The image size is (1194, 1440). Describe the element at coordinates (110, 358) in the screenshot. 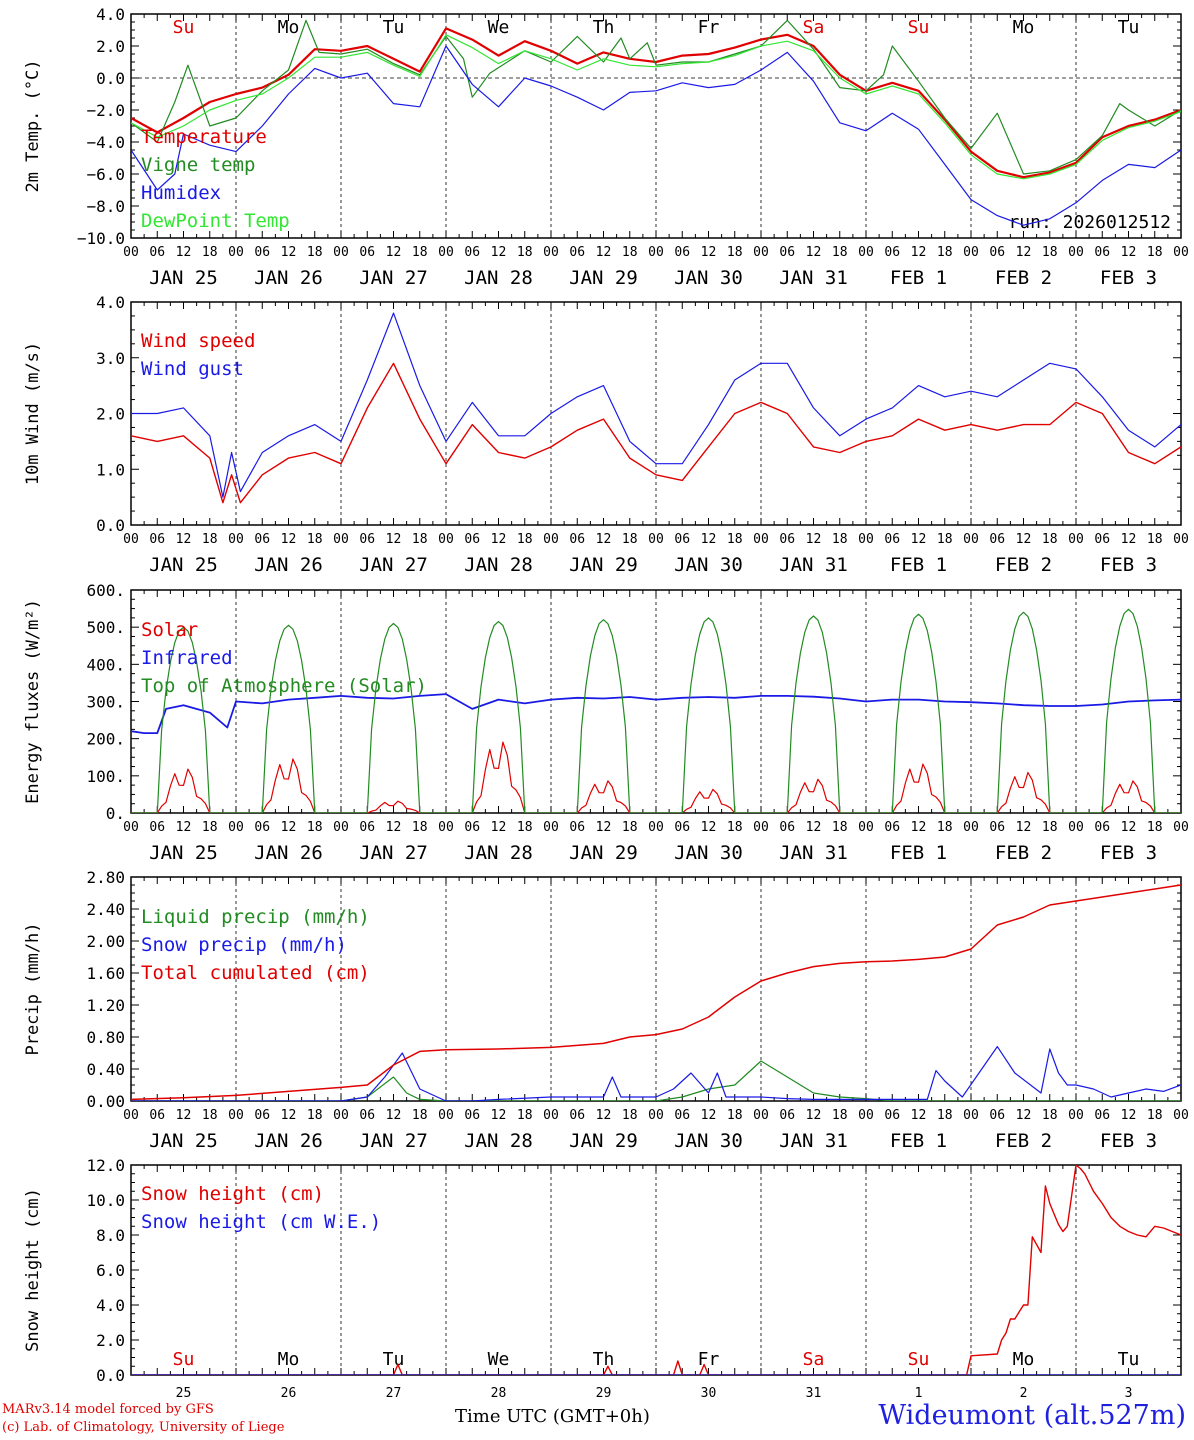

I see `y-tick-label: 3.0` at that location.